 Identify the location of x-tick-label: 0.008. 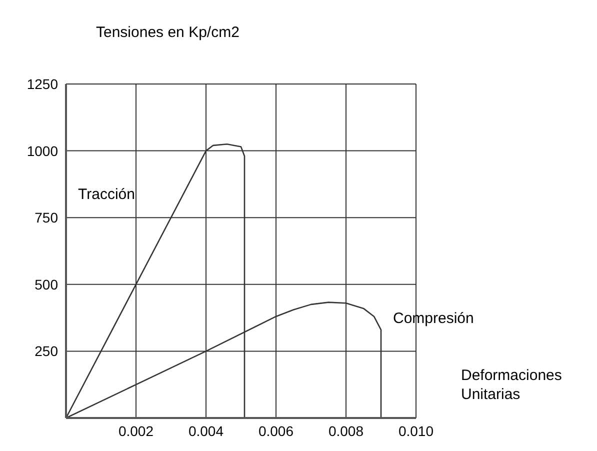
(346, 430).